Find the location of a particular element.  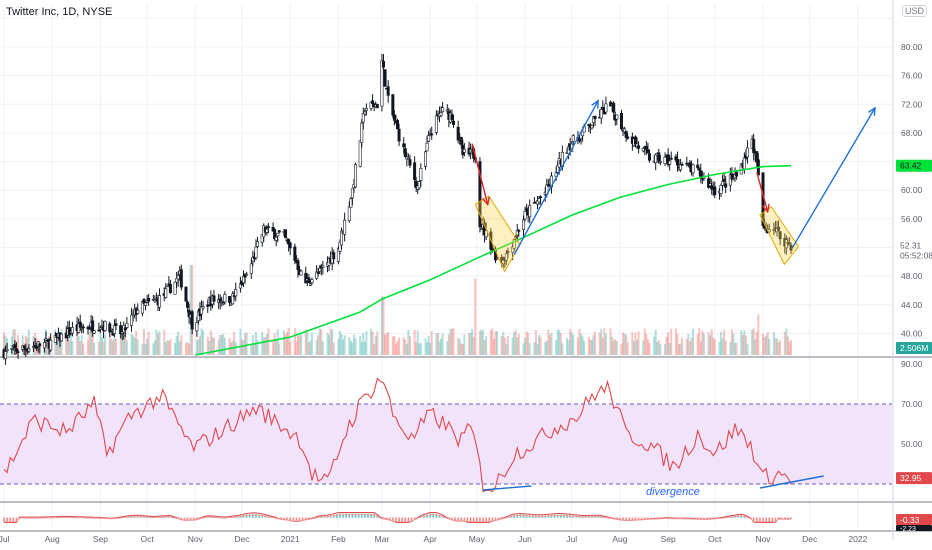

x-tick-label: Apr is located at coordinates (430, 539).